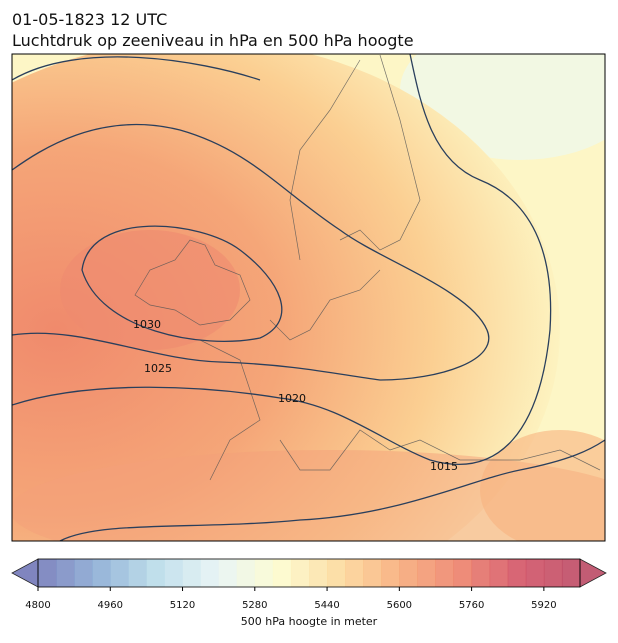  I want to click on colorbar-tick-label: 5440, so click(326, 605).